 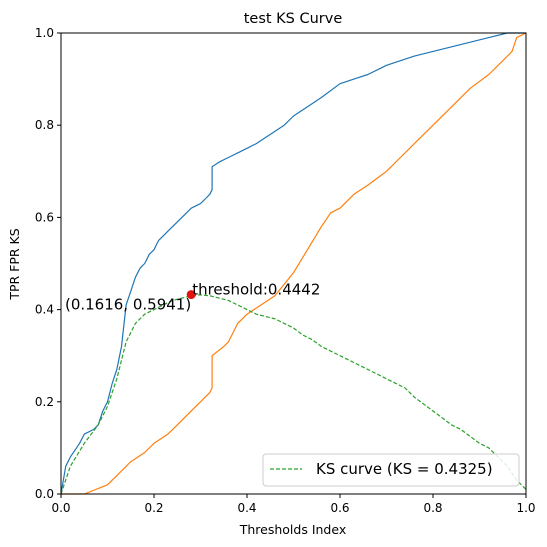 I want to click on x-tick-label: 0.6, so click(x=339, y=508).